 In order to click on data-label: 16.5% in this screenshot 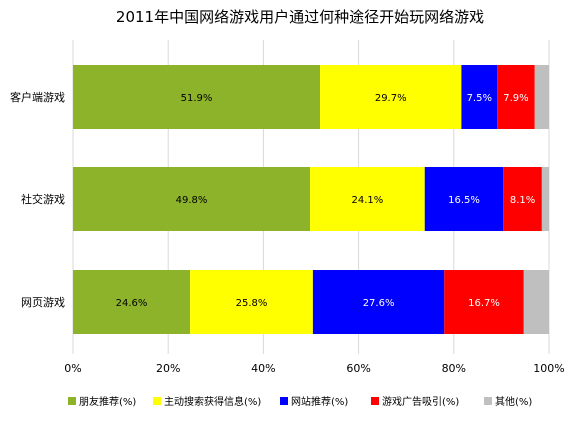, I will do `click(464, 200)`.